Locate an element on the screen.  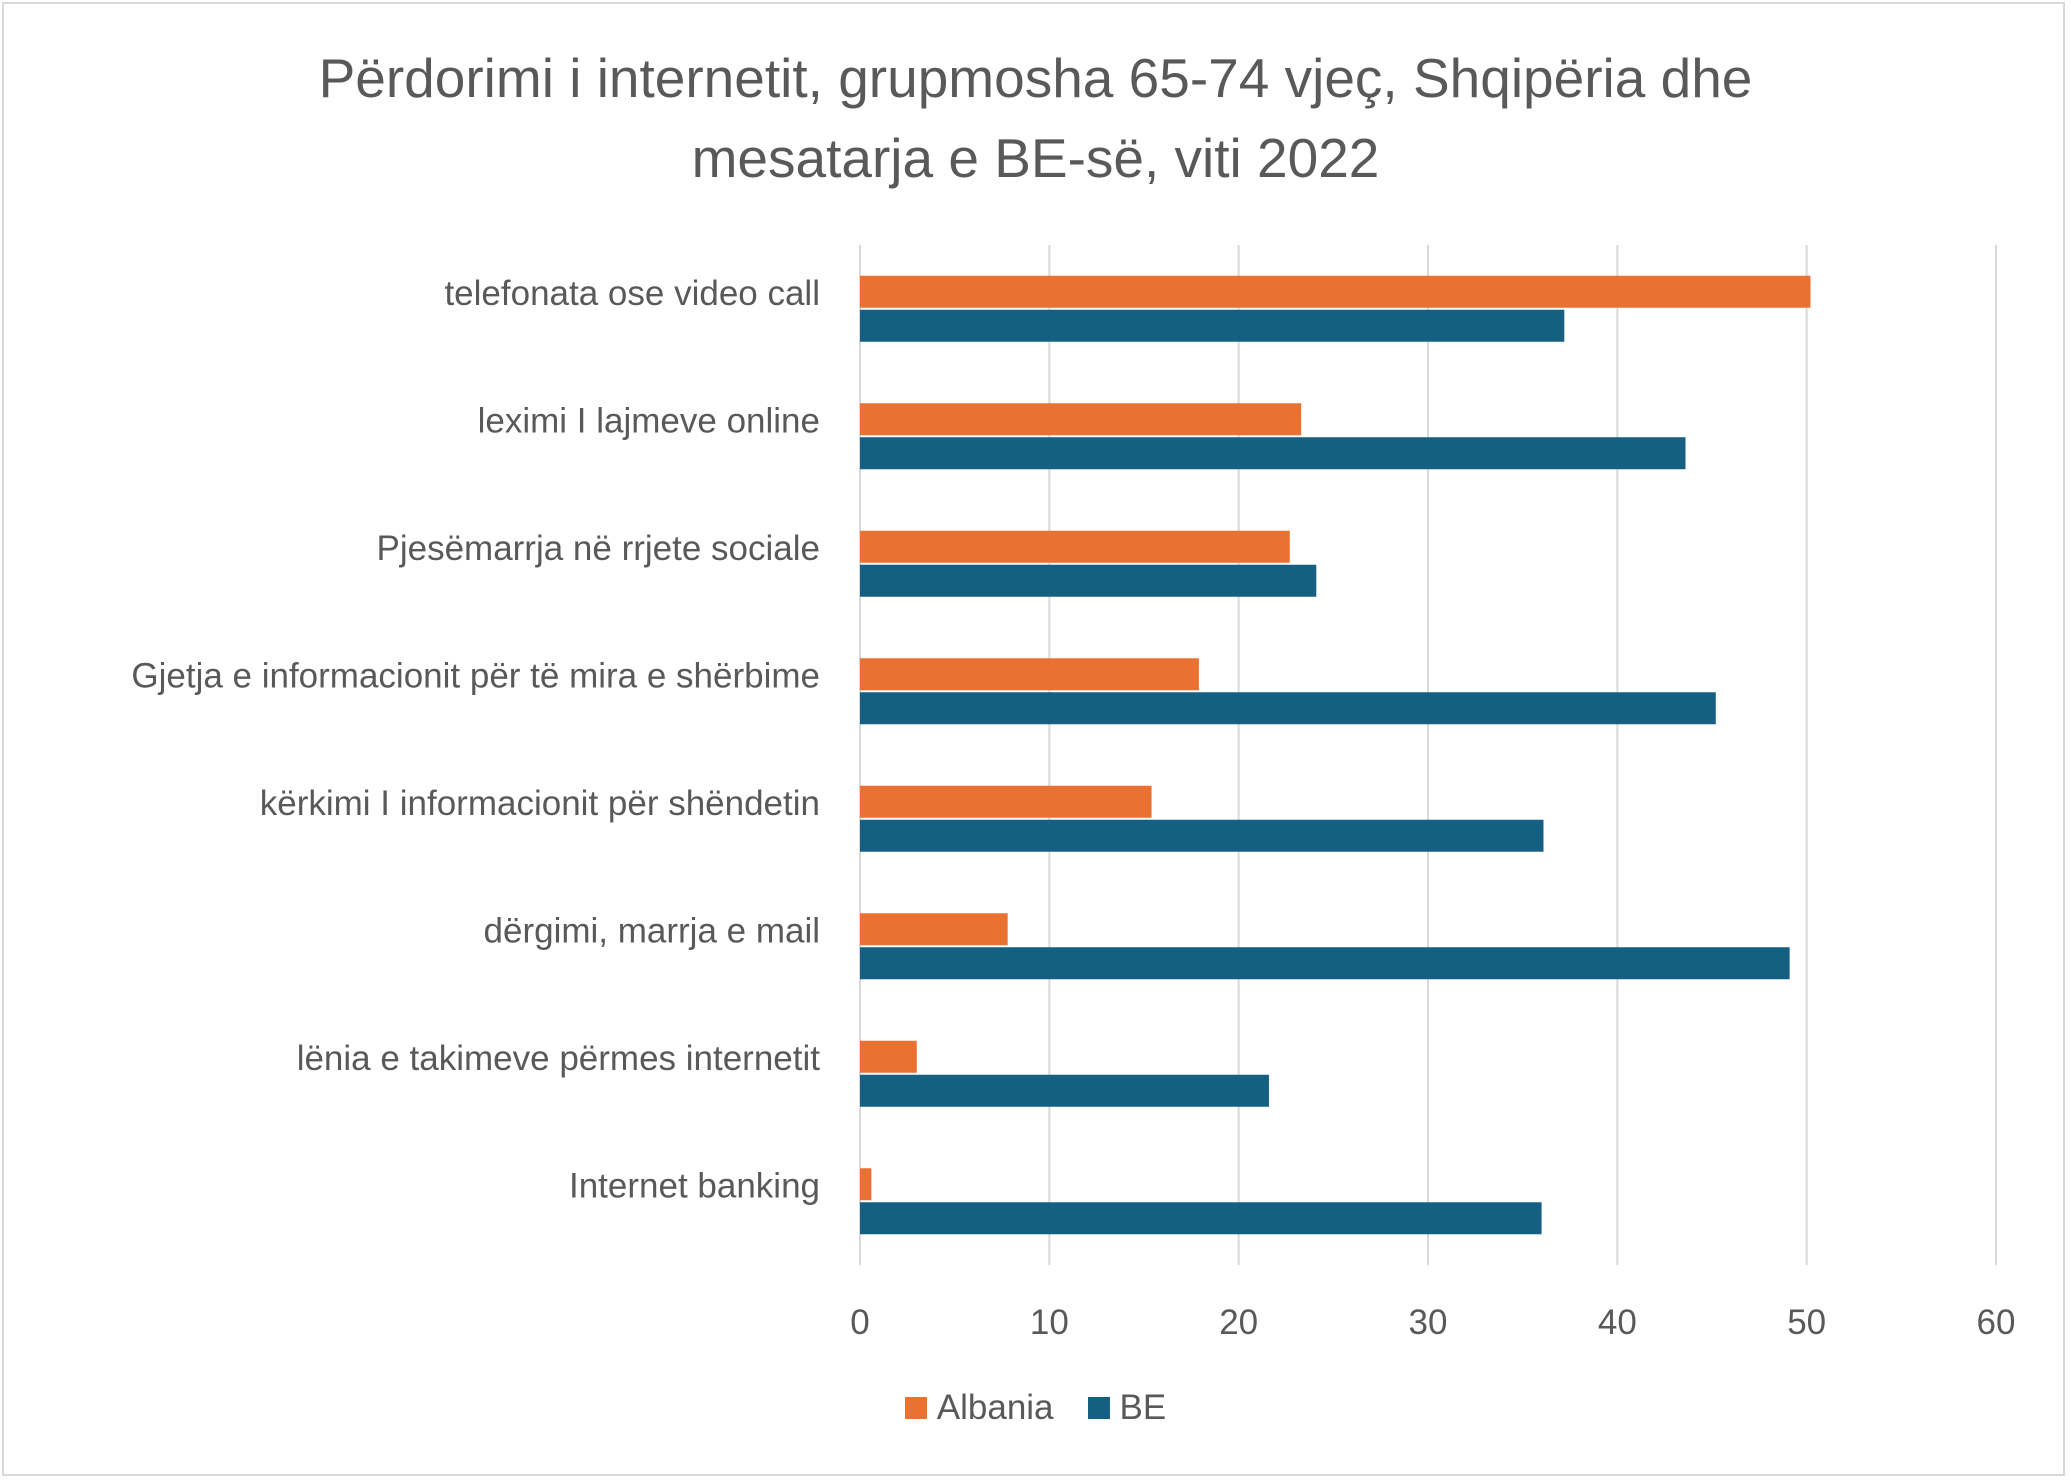
x-tick-label-0: 0 is located at coordinates (859, 1322).